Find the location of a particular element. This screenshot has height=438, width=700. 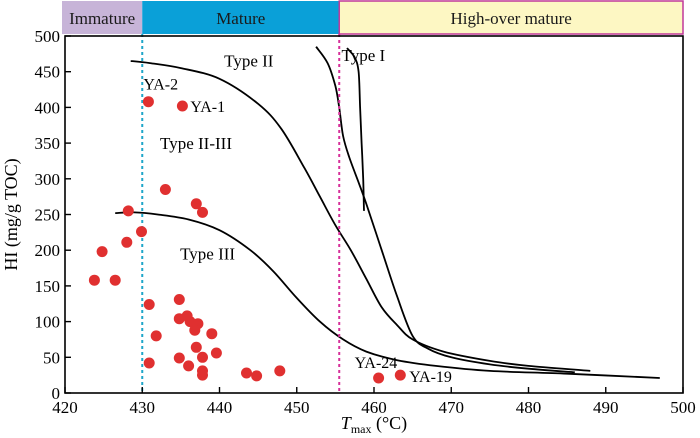

x-tick-label-440: 440 is located at coordinates (220, 407).